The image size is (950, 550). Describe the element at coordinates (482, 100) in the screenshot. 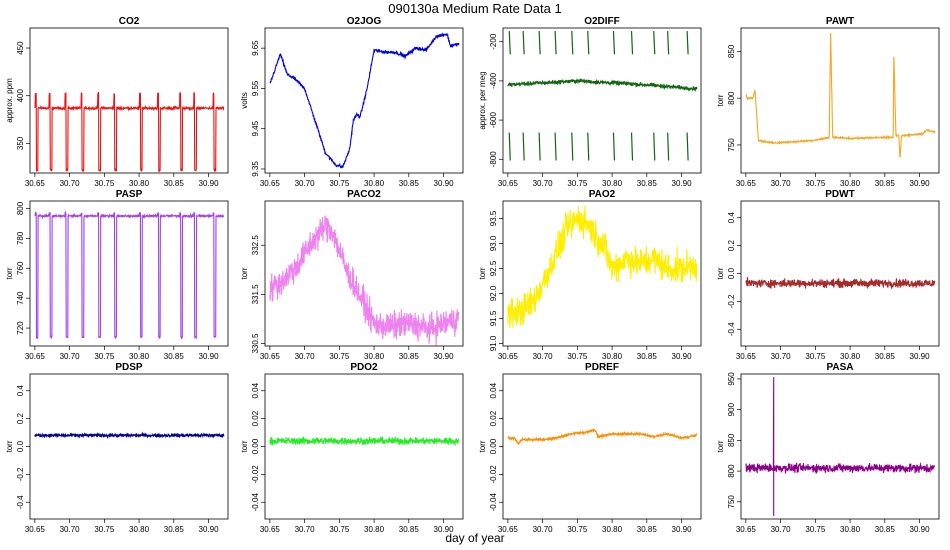

I see `y-axis-label: approx. per meg` at that location.